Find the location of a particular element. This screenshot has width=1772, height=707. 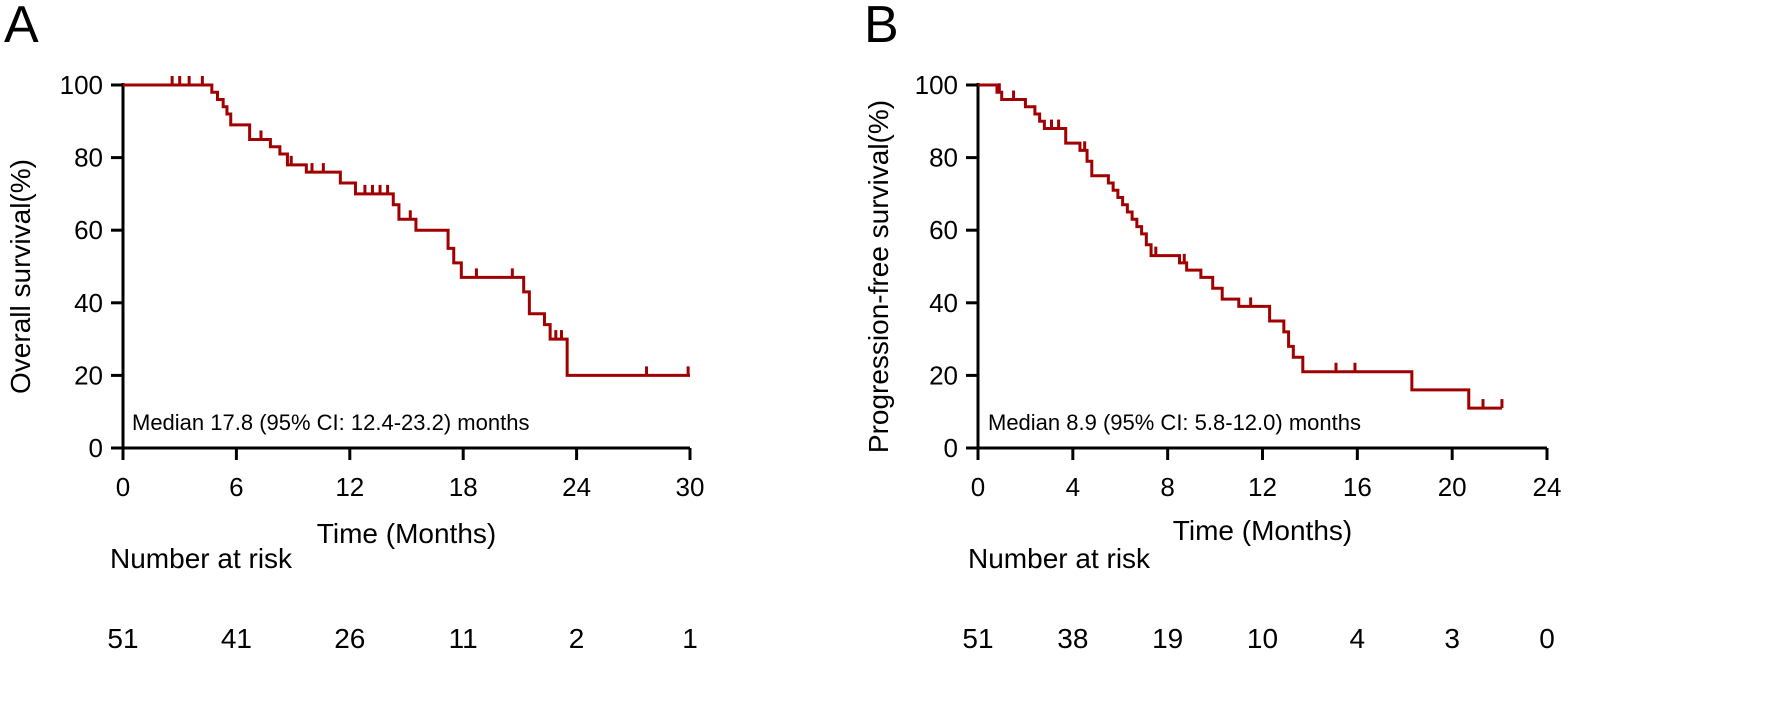

number-at-risk-value: 19 is located at coordinates (1167, 638).